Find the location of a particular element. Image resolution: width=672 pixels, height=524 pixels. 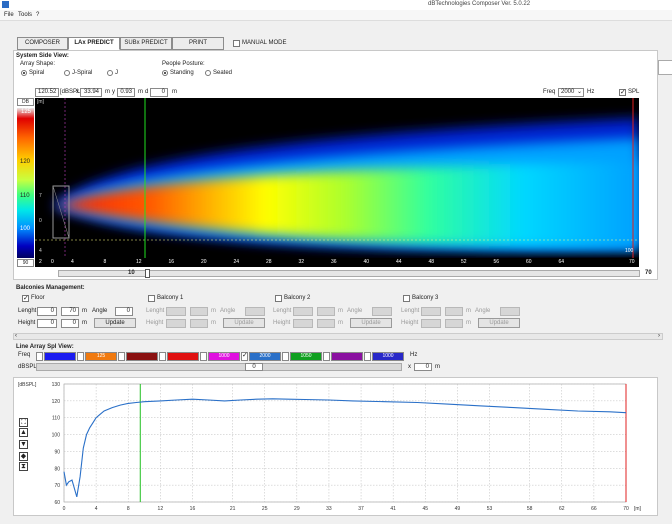

tab-lax-predict: LAx PREDICT is located at coordinates (94, 43).